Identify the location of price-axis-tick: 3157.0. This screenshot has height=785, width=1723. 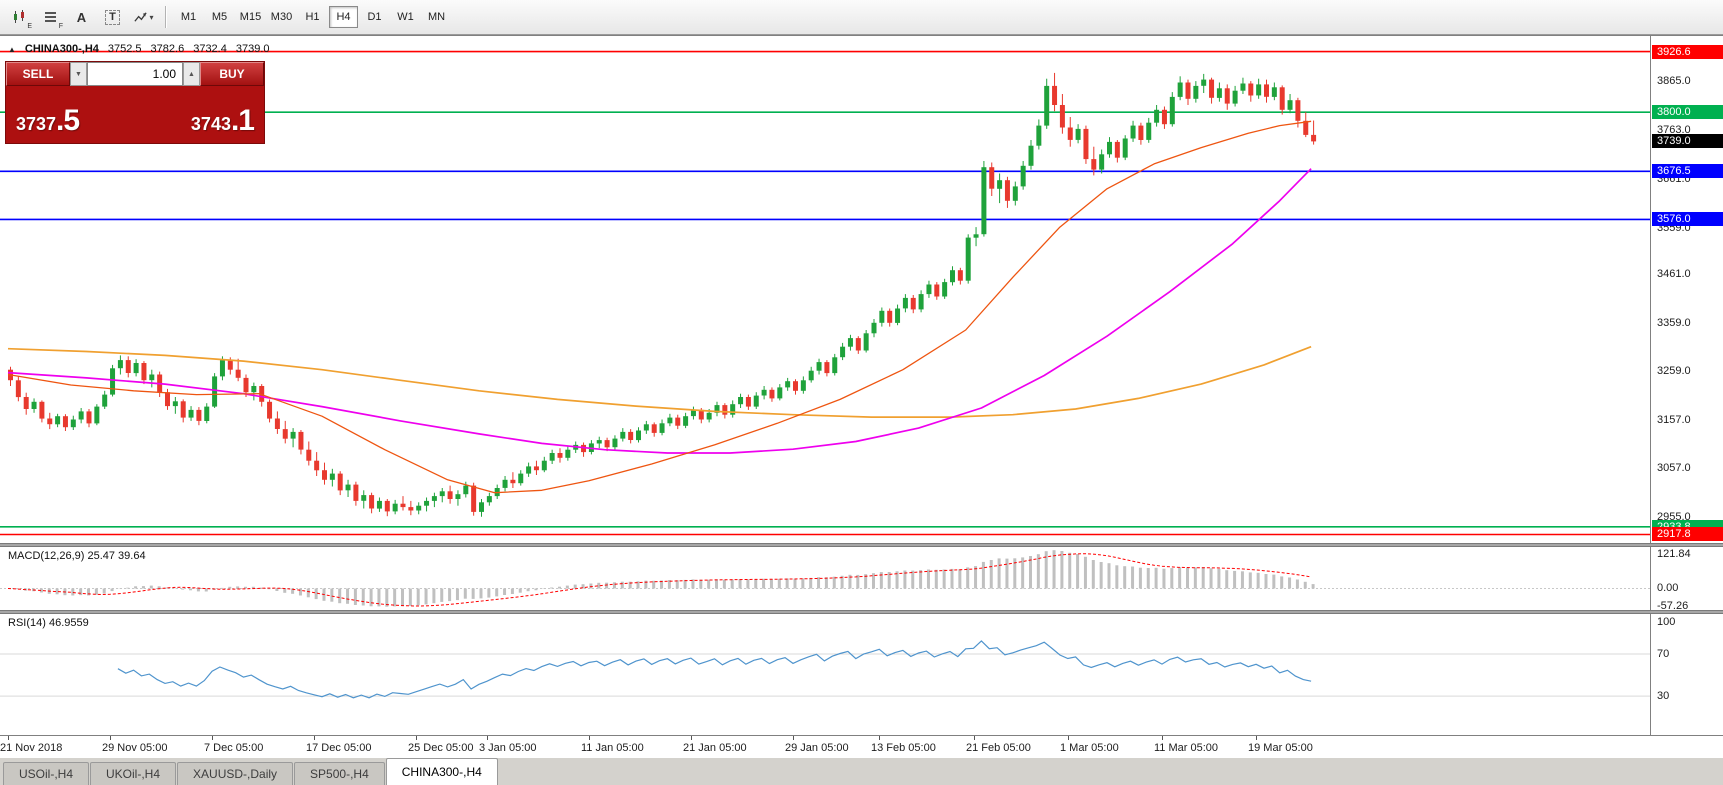
(1674, 420).